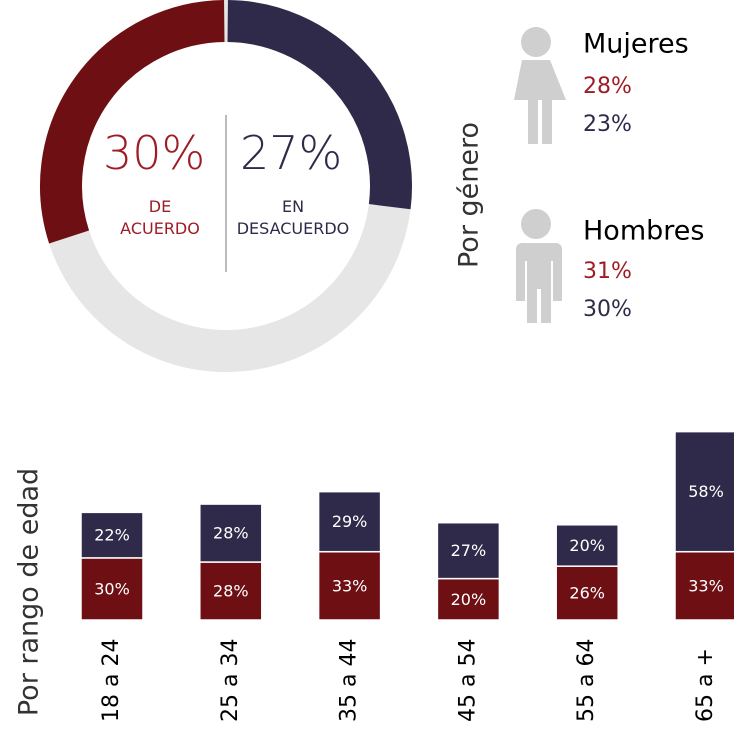 This screenshot has width=734, height=734. What do you see at coordinates (29, 592) in the screenshot?
I see `y-axis-label: Por rango de edad` at bounding box center [29, 592].